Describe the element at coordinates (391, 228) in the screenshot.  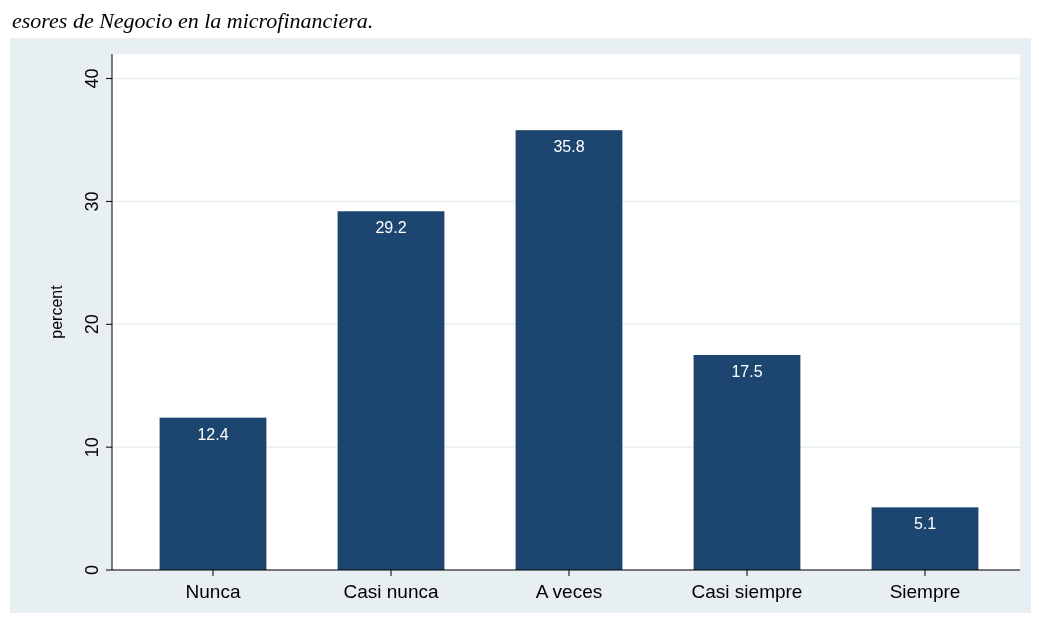
I see `data-label: 29.2` at that location.